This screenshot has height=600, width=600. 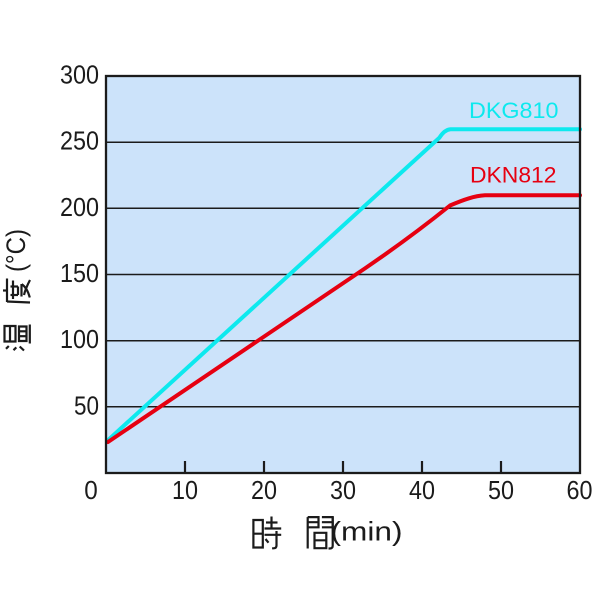 What do you see at coordinates (185, 491) in the screenshot?
I see `svg-text: 10` at bounding box center [185, 491].